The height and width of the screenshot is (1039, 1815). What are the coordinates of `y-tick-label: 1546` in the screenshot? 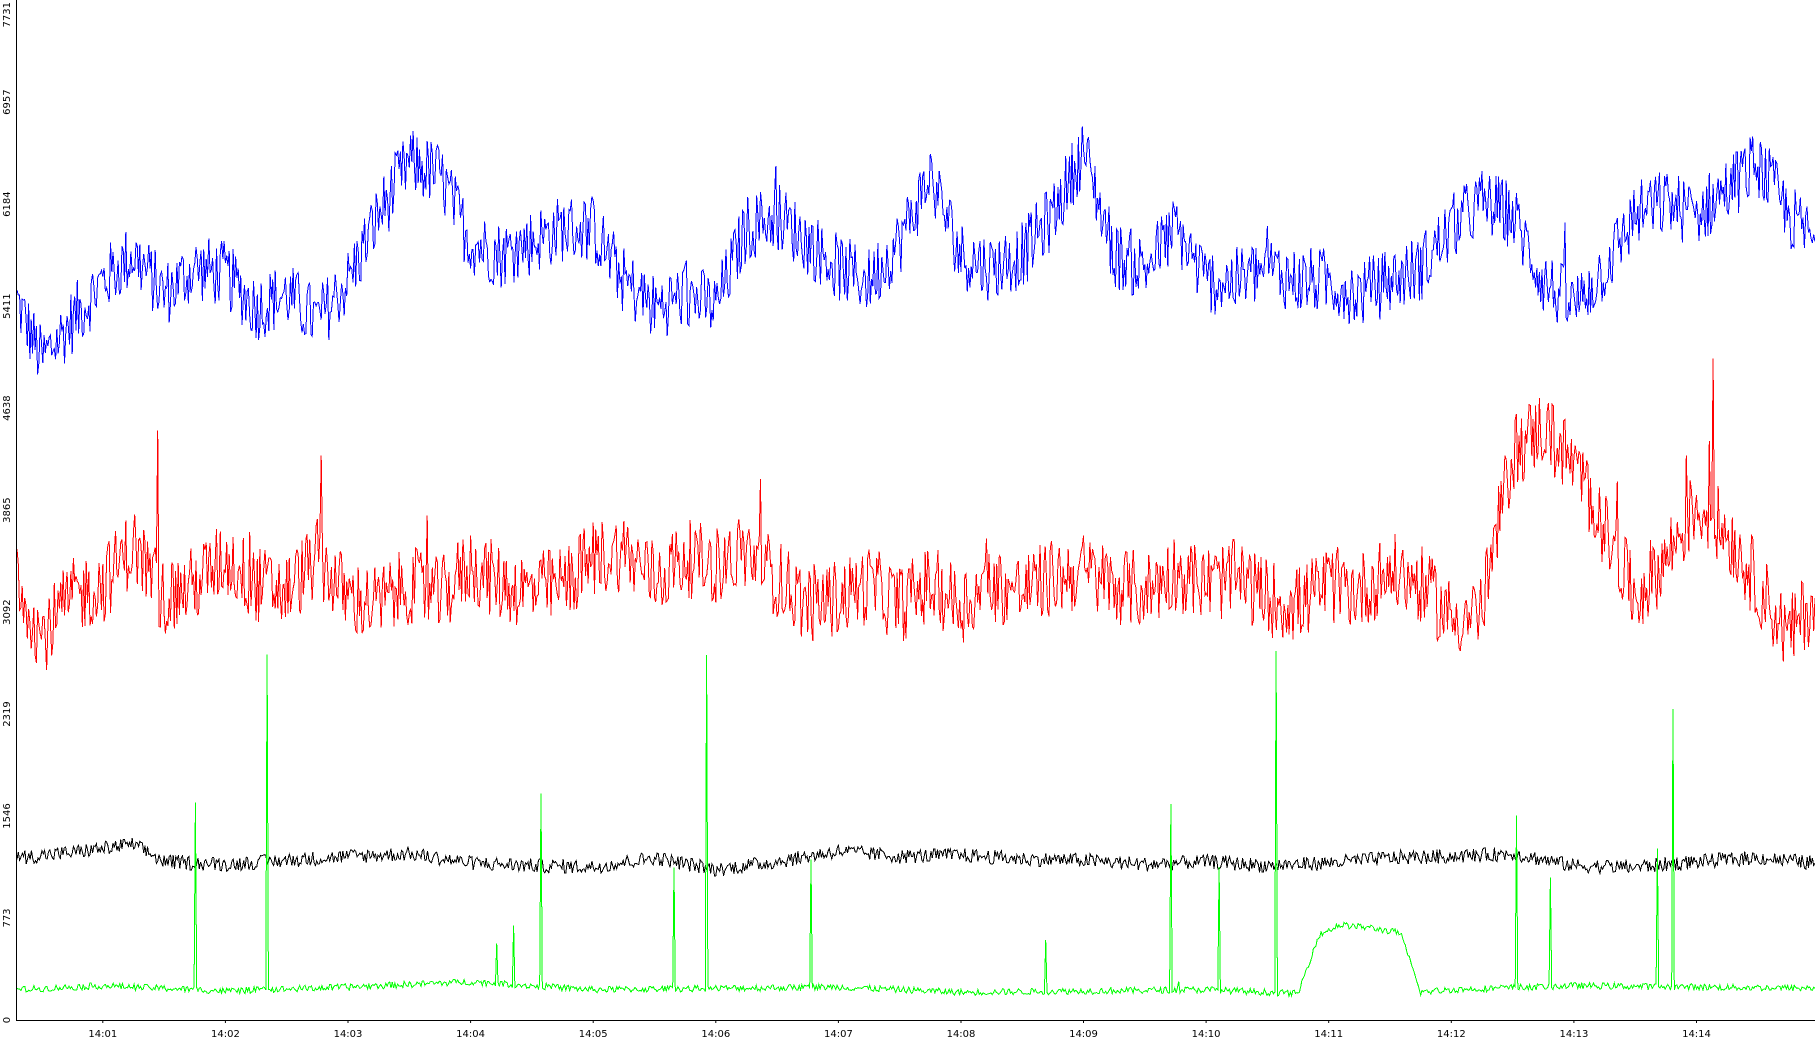 It's located at (7, 815).